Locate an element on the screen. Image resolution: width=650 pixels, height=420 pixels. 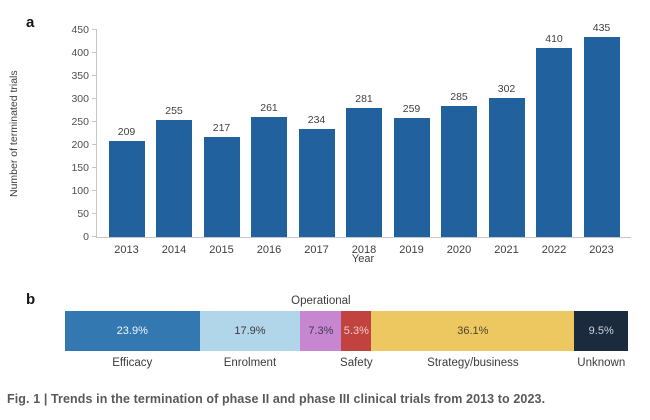
panel-a-label: a is located at coordinates (30, 22).